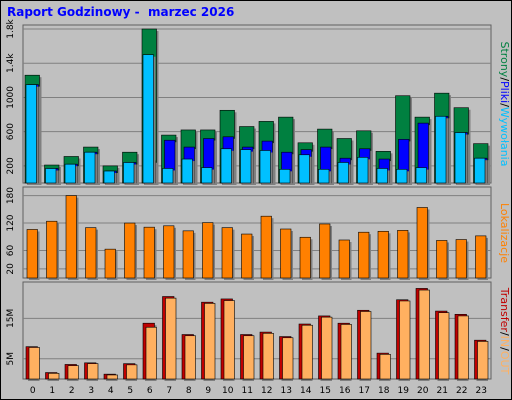 This screenshot has height=400, width=512. What do you see at coordinates (504, 341) in the screenshot?
I see `bottom-legend-part: IN` at bounding box center [504, 341].